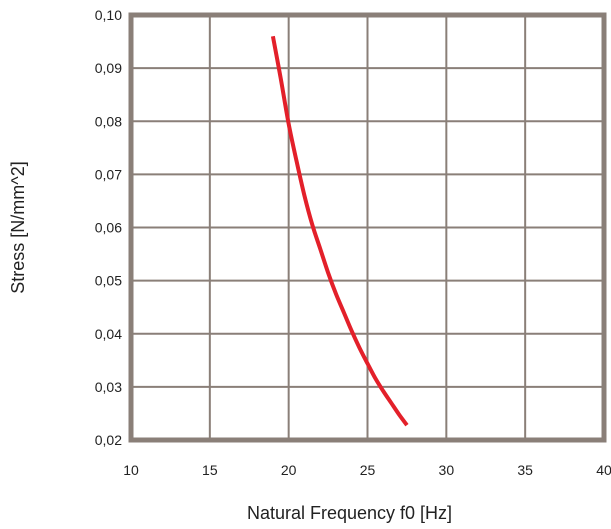 This screenshot has height=529, width=611. I want to click on y-tick-label: 0,02, so click(108, 440).